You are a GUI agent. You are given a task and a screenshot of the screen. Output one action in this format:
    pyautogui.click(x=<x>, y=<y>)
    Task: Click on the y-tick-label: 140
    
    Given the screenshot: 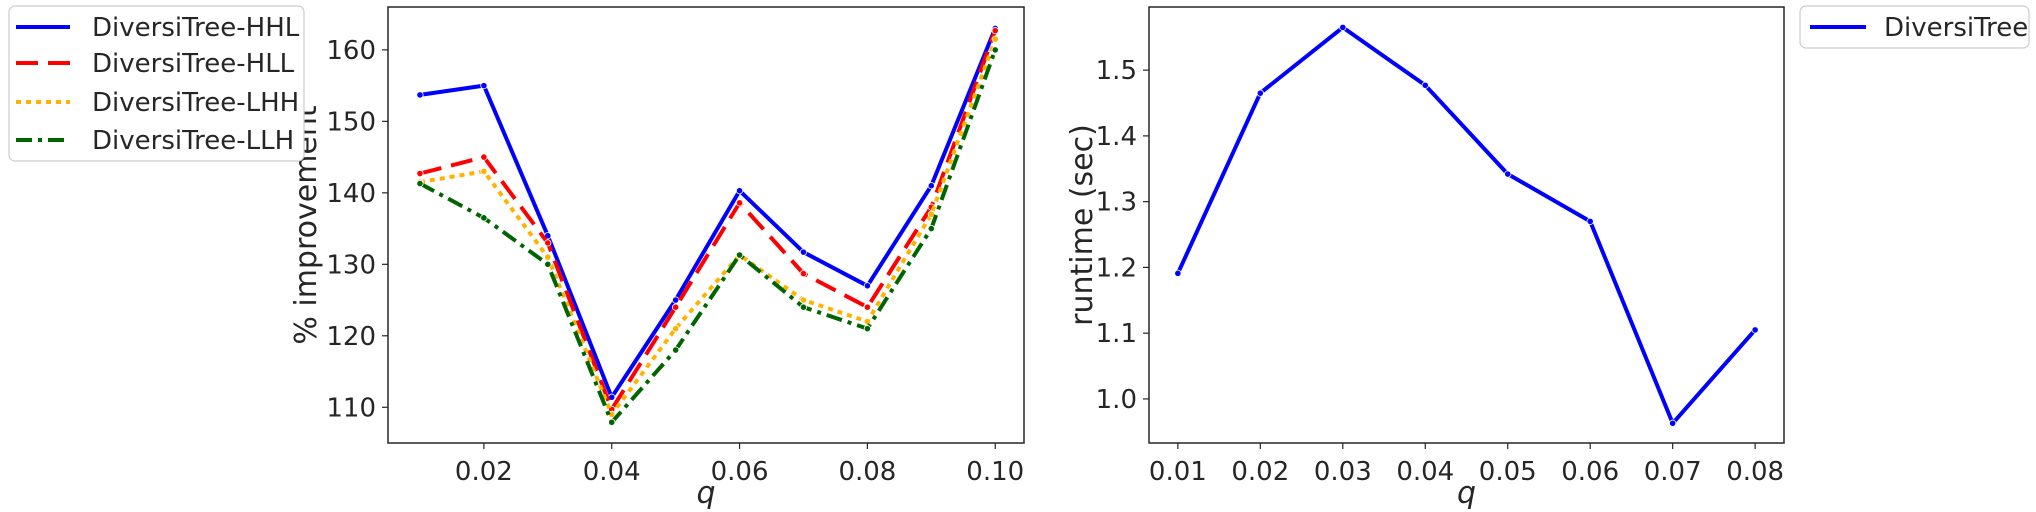 What is the action you would take?
    pyautogui.click(x=351, y=194)
    